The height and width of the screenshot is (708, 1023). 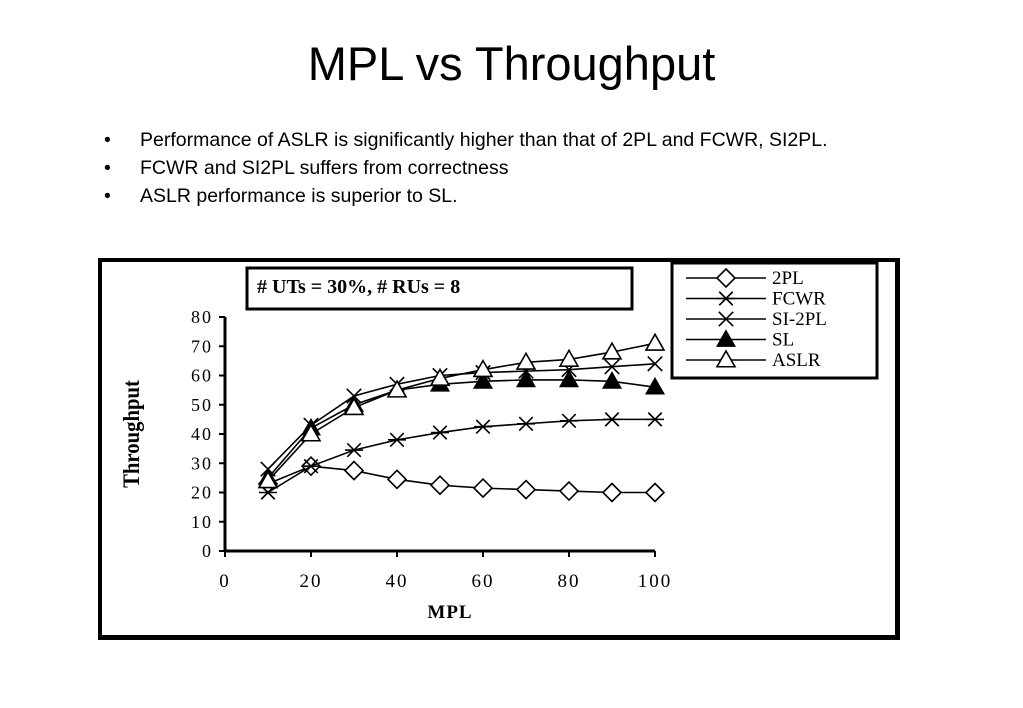 I want to click on chart-title-box, so click(x=439, y=288).